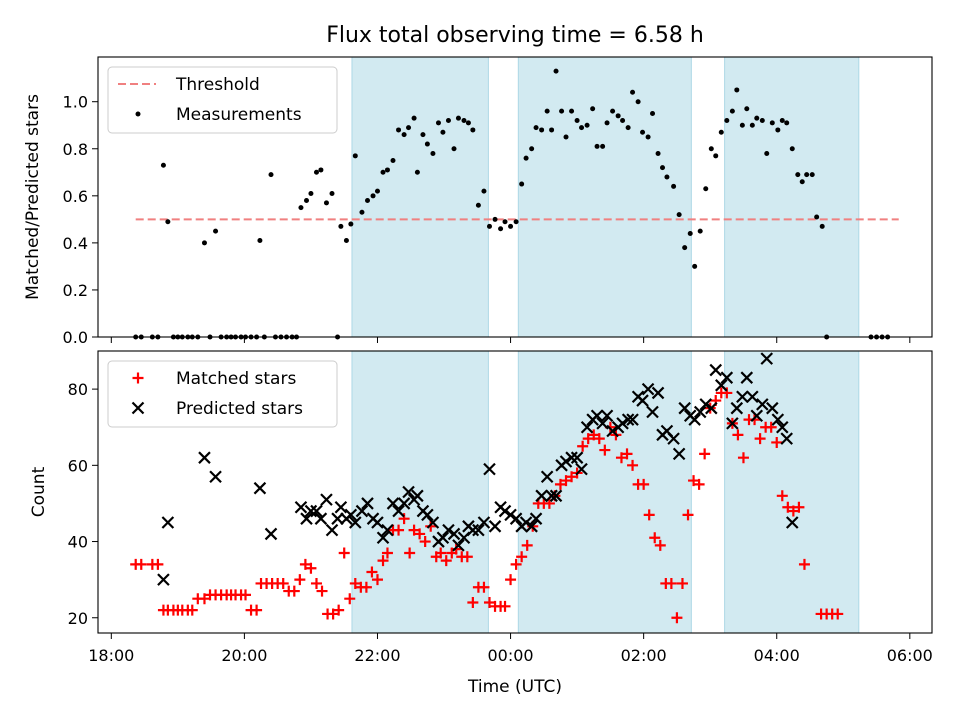 This screenshot has height=720, width=960. Describe the element at coordinates (377, 655) in the screenshot. I see `x-tick-label: 22:00` at that location.